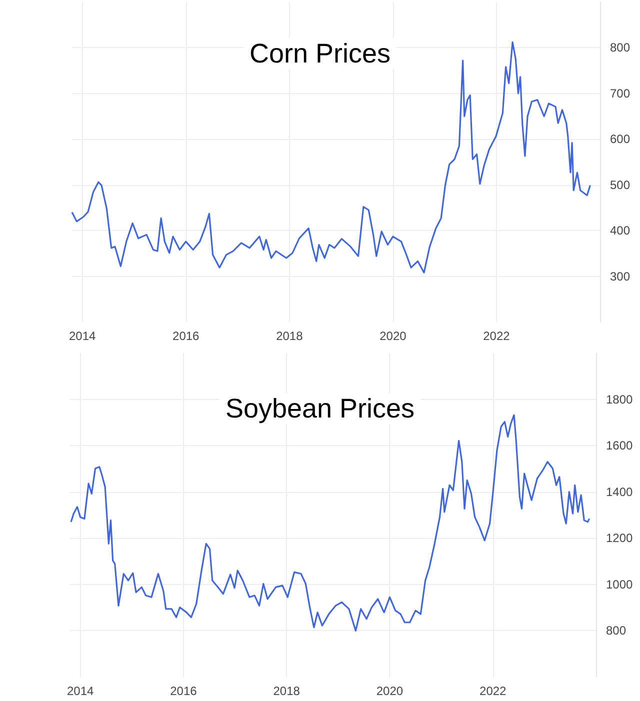 The height and width of the screenshot is (701, 640). Describe the element at coordinates (320, 409) in the screenshot. I see `text: Soybean Prices` at that location.